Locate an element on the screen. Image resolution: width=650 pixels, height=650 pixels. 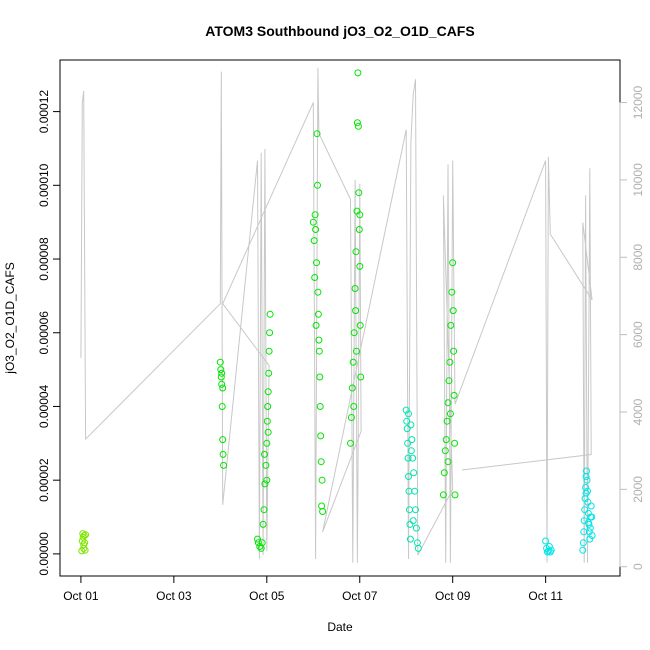
chart-title: ATOM3 Southbound jO3_O2_O1D_CAFS is located at coordinates (339, 31).